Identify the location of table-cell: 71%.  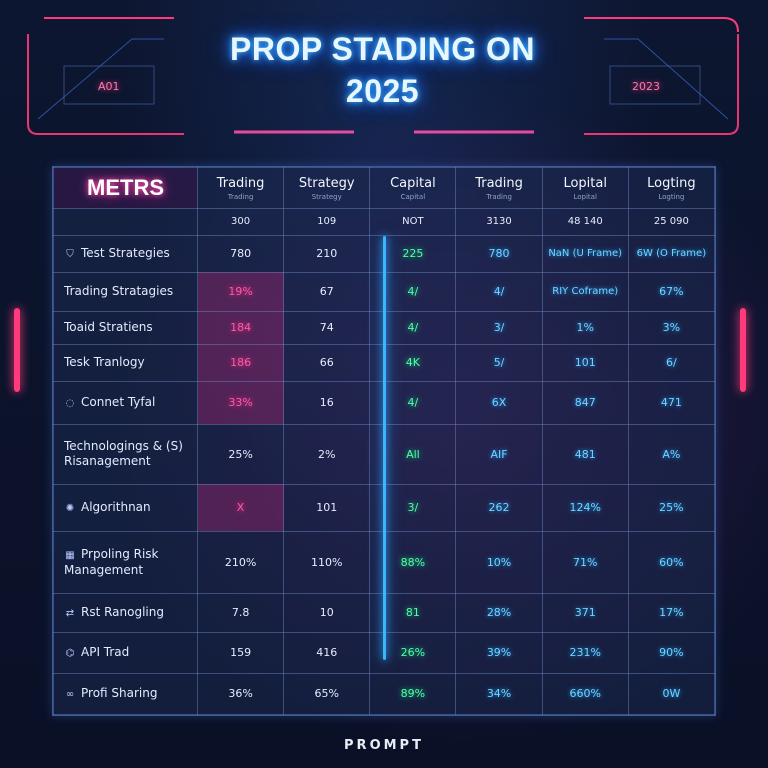
(585, 562).